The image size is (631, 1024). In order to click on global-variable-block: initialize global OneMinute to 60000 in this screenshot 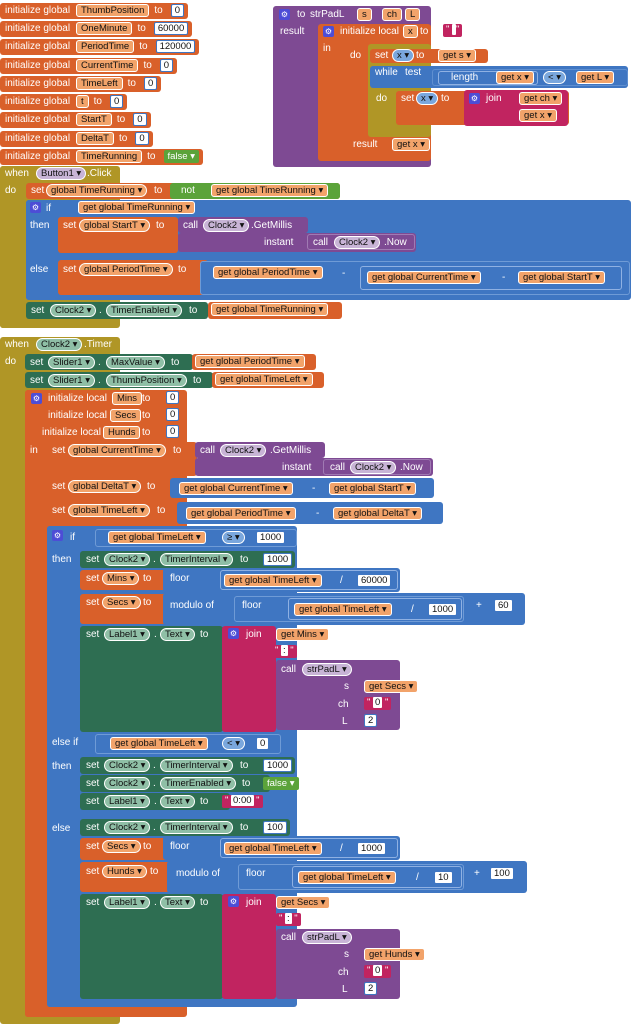, I will do `click(96, 29)`.